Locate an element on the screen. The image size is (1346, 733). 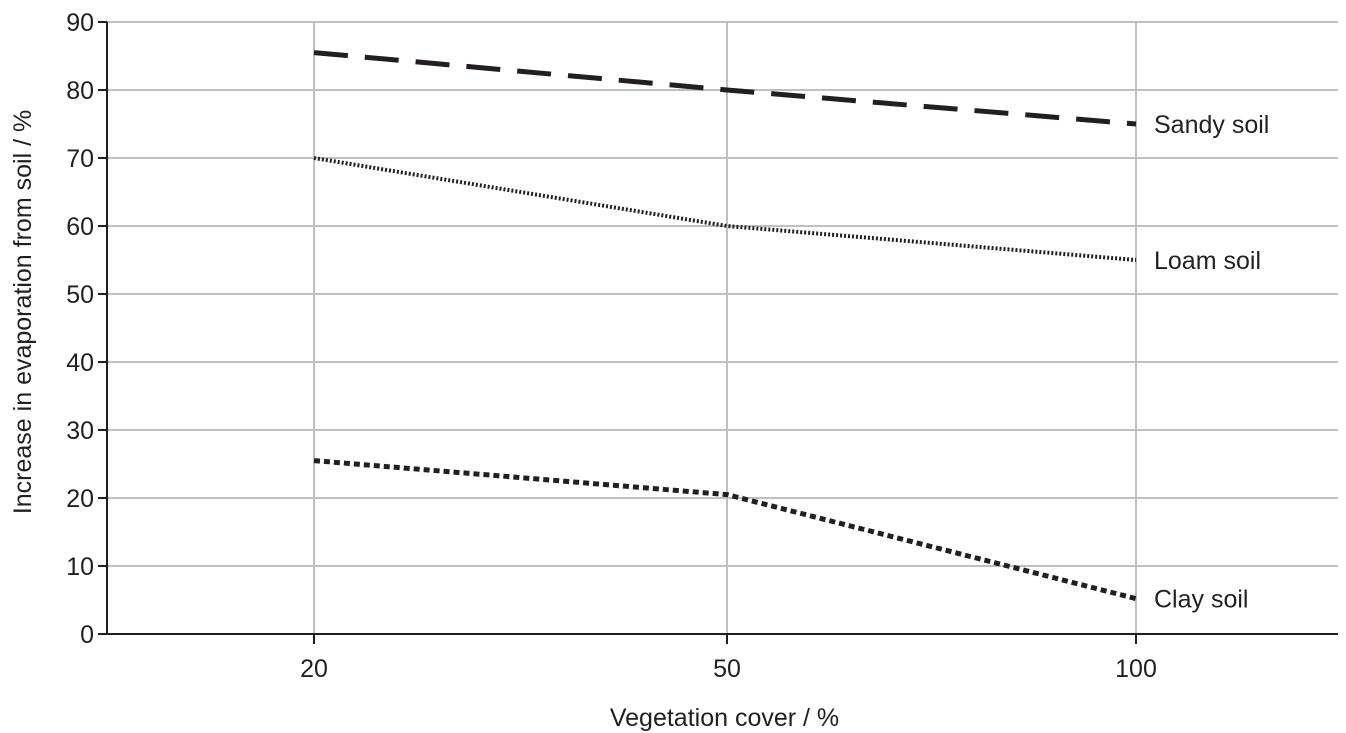
series-line-loam-soil is located at coordinates (725, 209).